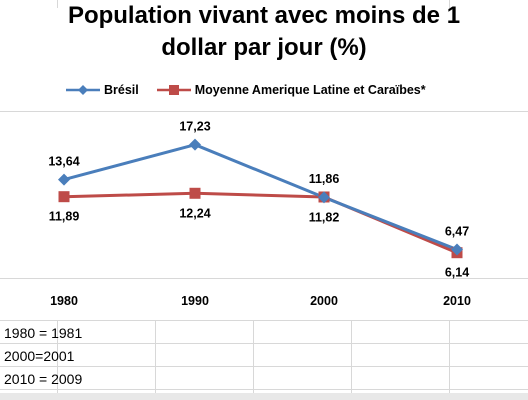 This screenshot has height=400, width=528. Describe the element at coordinates (43, 379) in the screenshot. I see `footnote-3: 2010 = 2009` at that location.